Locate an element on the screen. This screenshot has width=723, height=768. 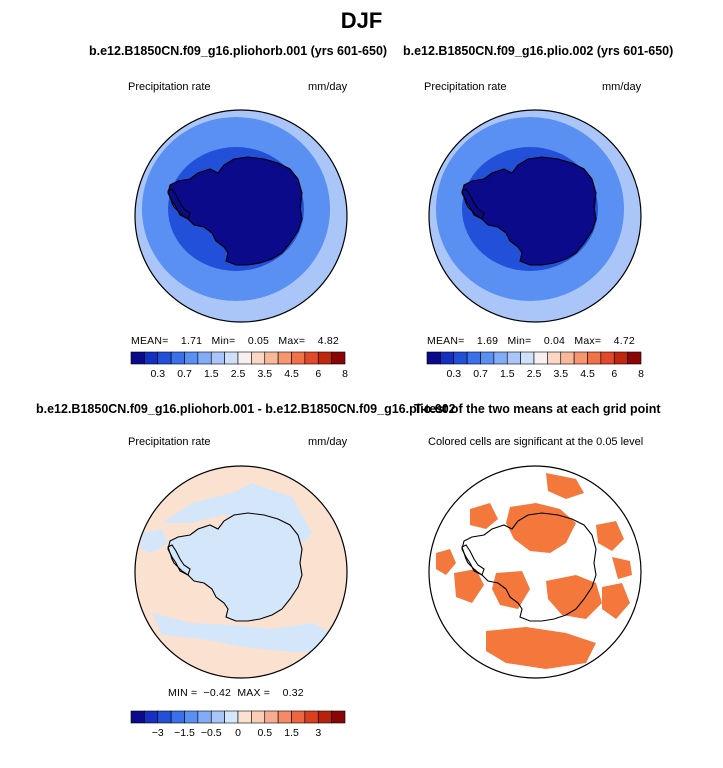
panel2-colorbar-tick-label: 0.7 is located at coordinates (480, 374).